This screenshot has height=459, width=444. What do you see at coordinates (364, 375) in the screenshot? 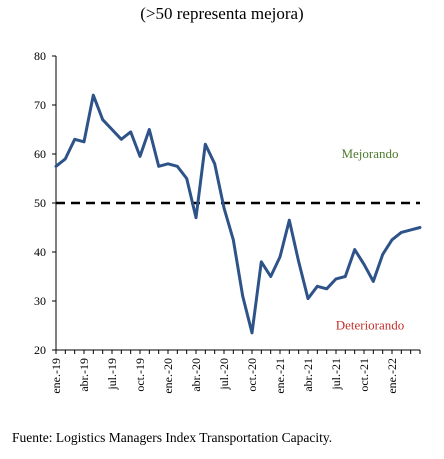
I see `x-tick-label: oct.-21` at bounding box center [364, 375].